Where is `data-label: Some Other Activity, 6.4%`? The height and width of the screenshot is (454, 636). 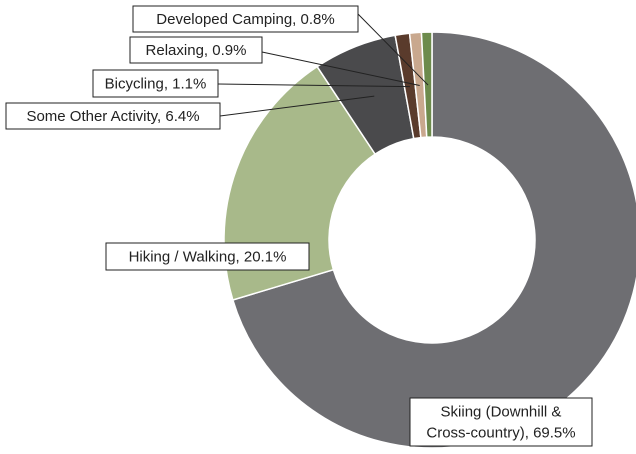 data-label: Some Other Activity, 6.4% is located at coordinates (112, 116).